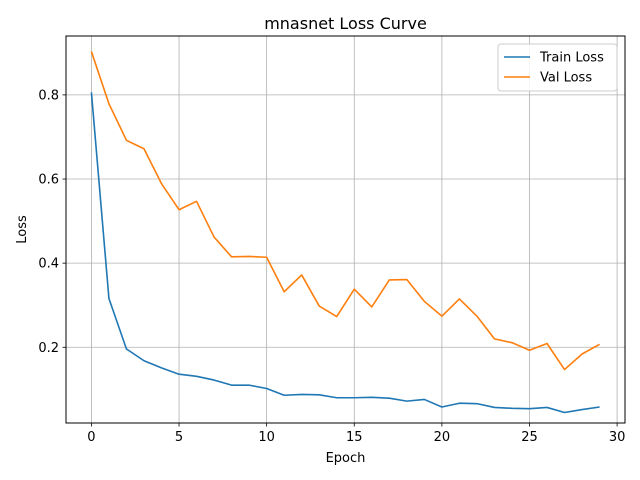 Image resolution: width=640 pixels, height=480 pixels. Describe the element at coordinates (354, 437) in the screenshot. I see `x-tick-label: 15` at that location.